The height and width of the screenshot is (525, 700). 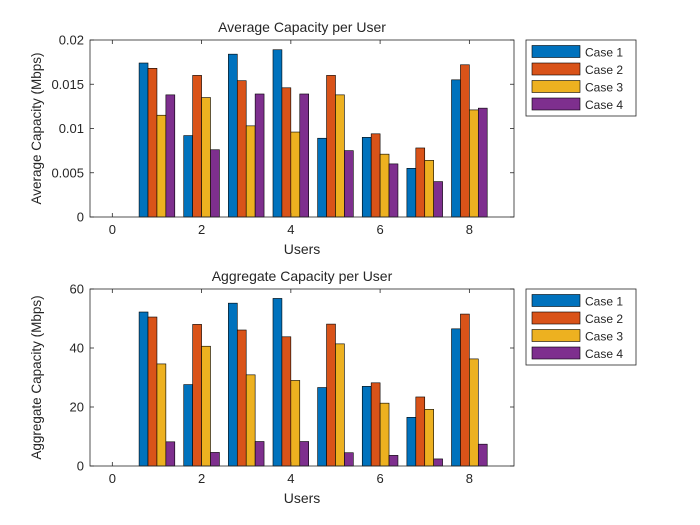 I want to click on chart-title: Aggregate Capacity per User, so click(x=302, y=276).